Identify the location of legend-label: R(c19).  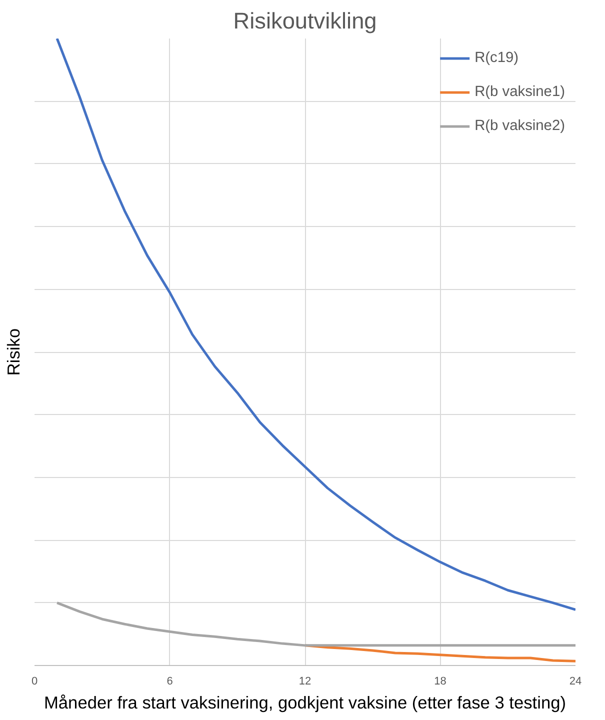
(496, 58).